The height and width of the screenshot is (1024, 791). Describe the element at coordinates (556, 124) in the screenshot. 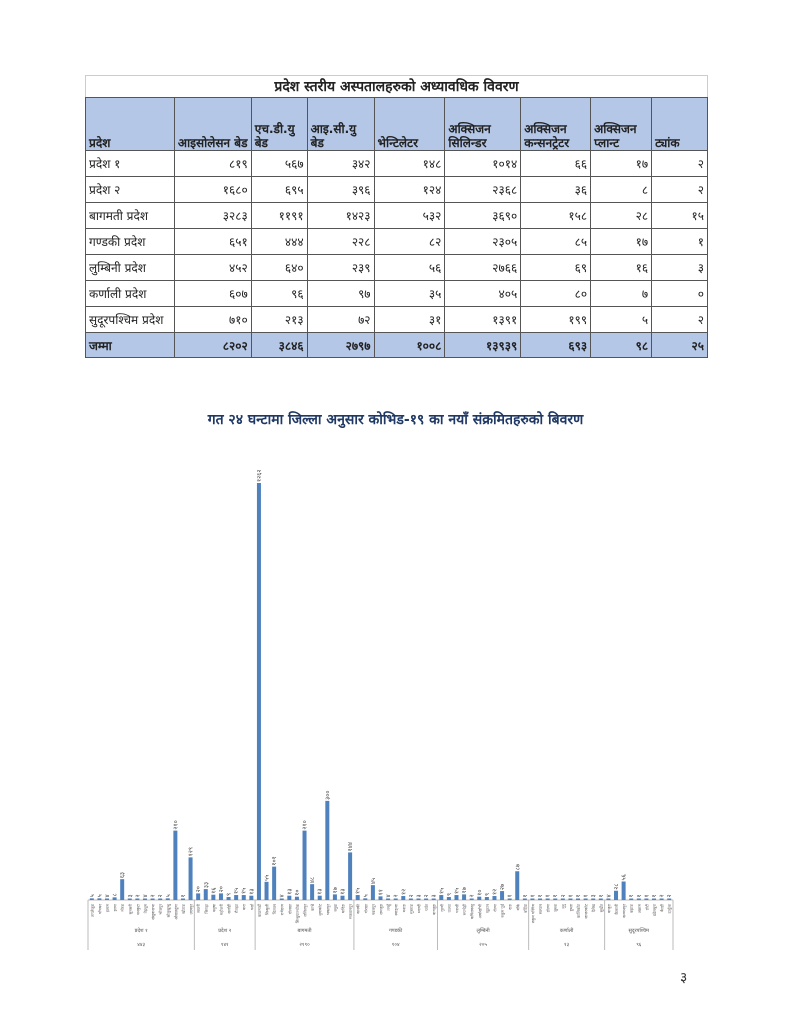

I see `column-header: अक्सिजन कन्सनट्रेटर` at that location.